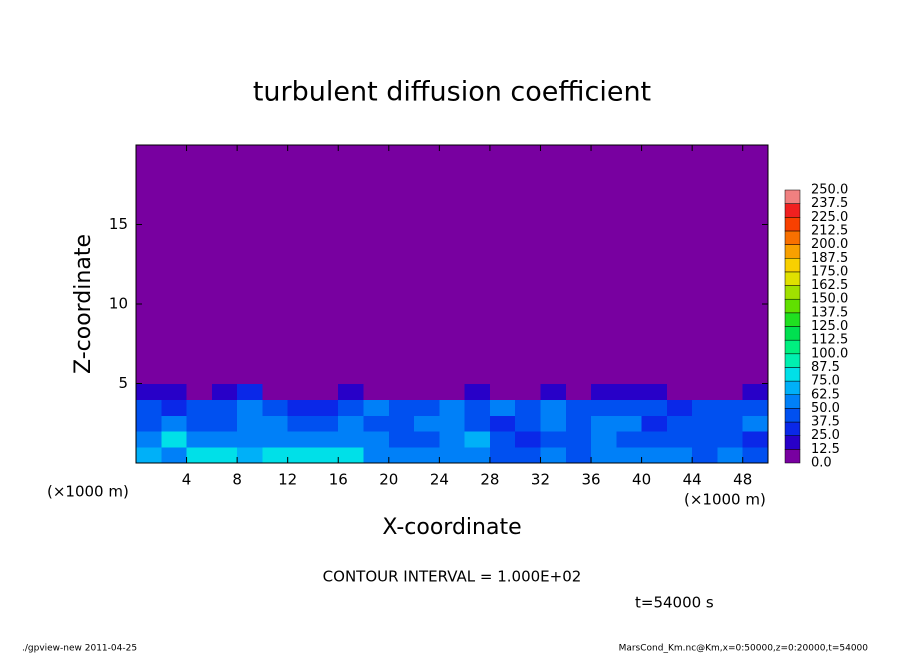 The width and height of the screenshot is (904, 654). Describe the element at coordinates (821, 463) in the screenshot. I see `colorbar-label: 0.0` at that location.